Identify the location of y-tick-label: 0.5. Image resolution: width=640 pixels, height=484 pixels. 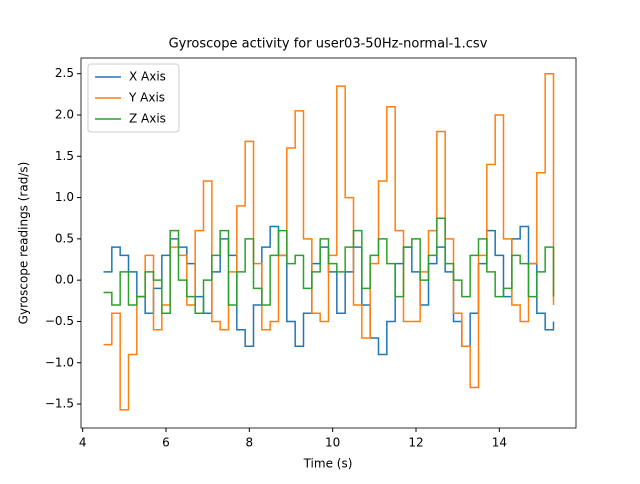
(64, 238).